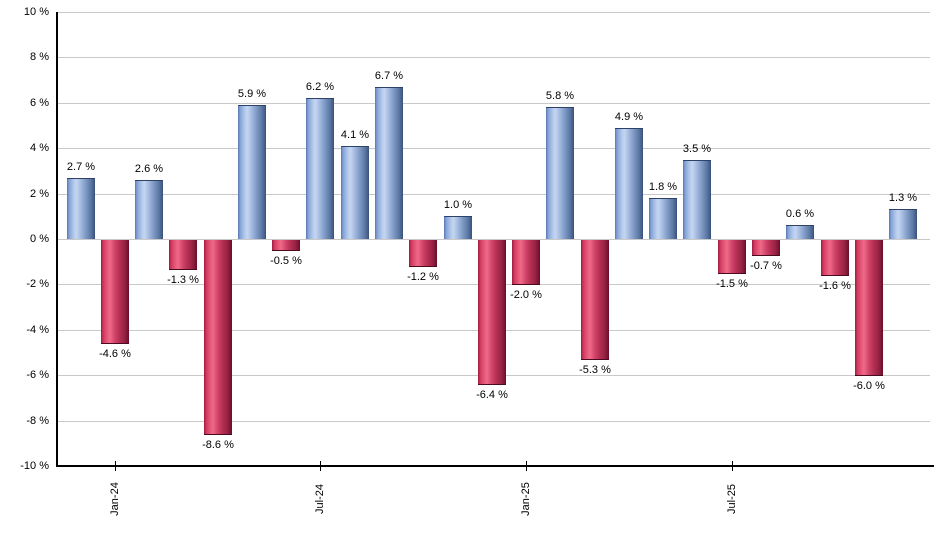  I want to click on bar-value-label: -5.3 %, so click(595, 370).